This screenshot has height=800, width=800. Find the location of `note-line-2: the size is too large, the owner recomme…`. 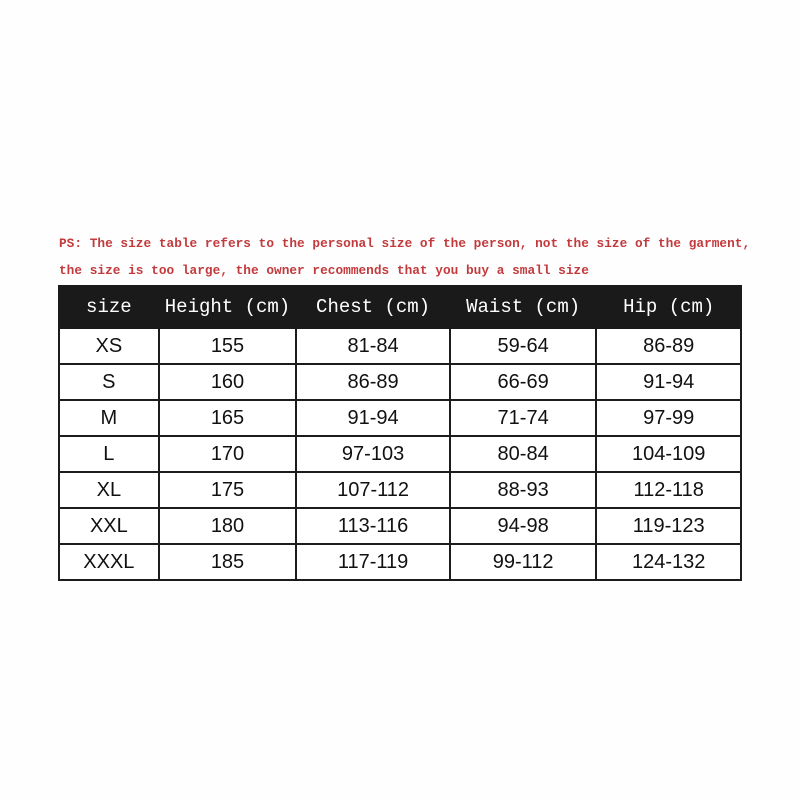

note-line-2: the size is too large, the owner recomme… is located at coordinates (324, 270).